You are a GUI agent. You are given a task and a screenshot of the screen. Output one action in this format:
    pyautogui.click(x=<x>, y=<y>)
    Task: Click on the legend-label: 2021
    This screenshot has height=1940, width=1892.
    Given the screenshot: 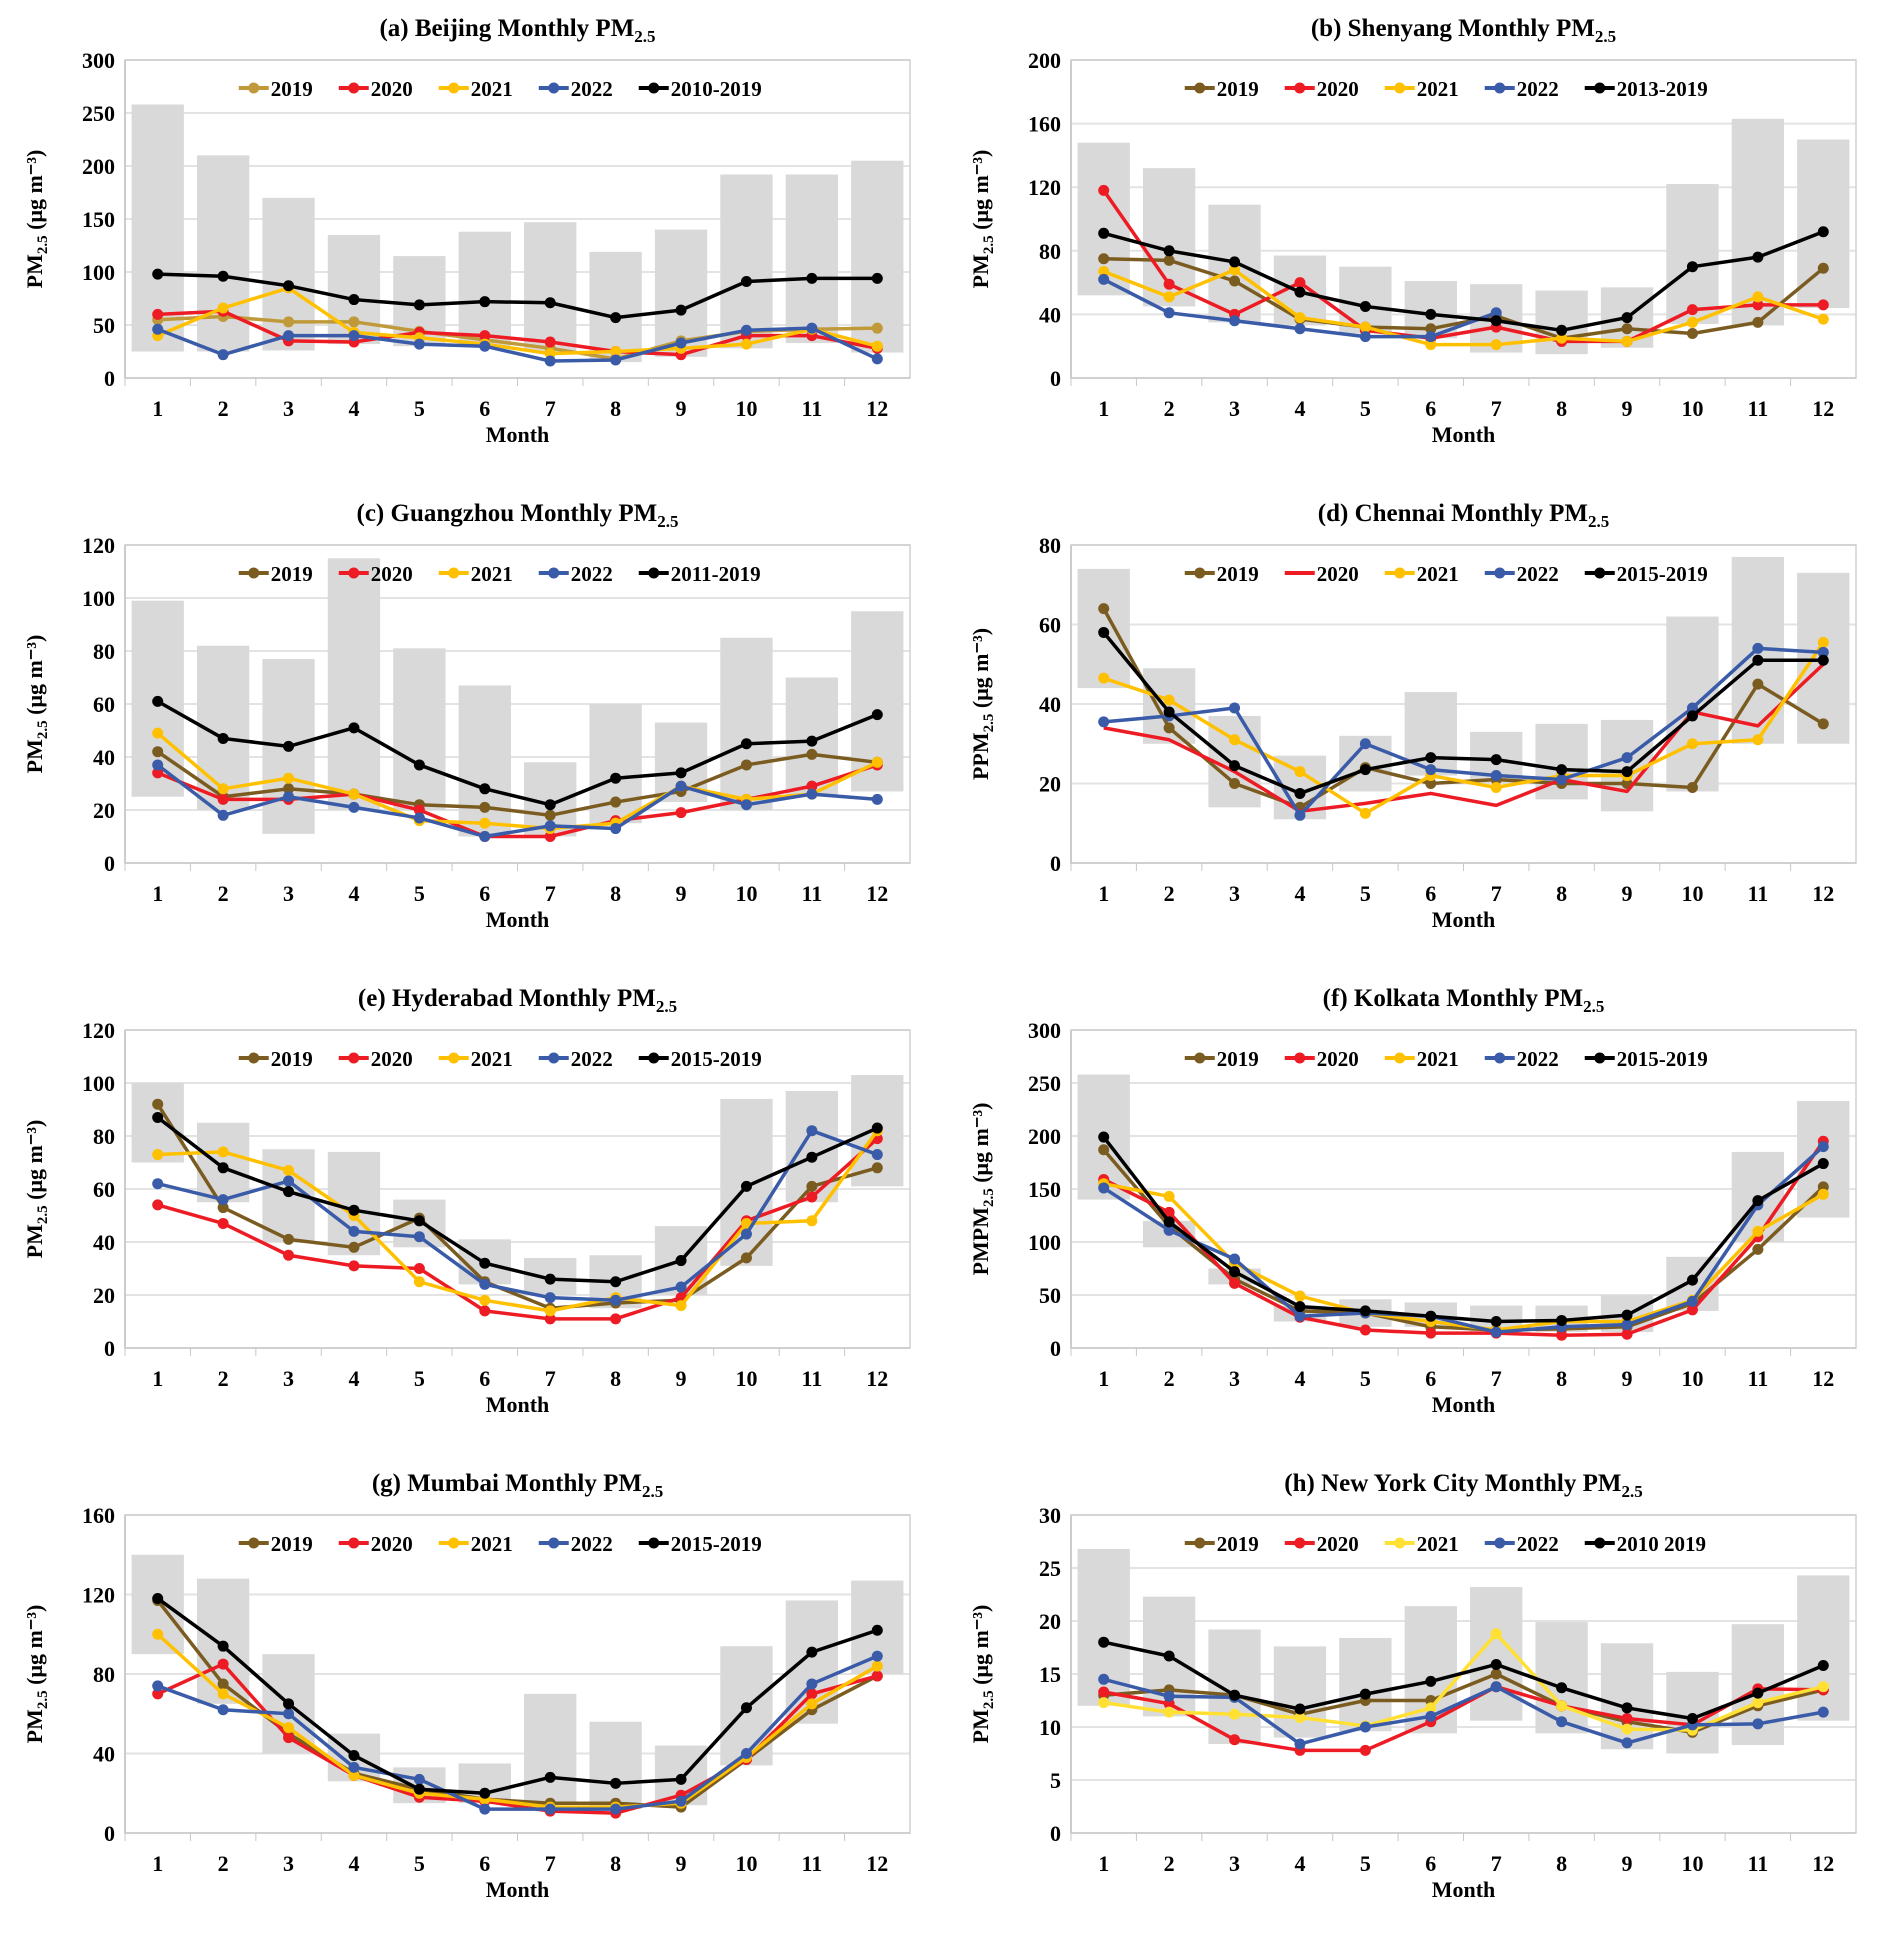 What is the action you would take?
    pyautogui.click(x=492, y=1059)
    